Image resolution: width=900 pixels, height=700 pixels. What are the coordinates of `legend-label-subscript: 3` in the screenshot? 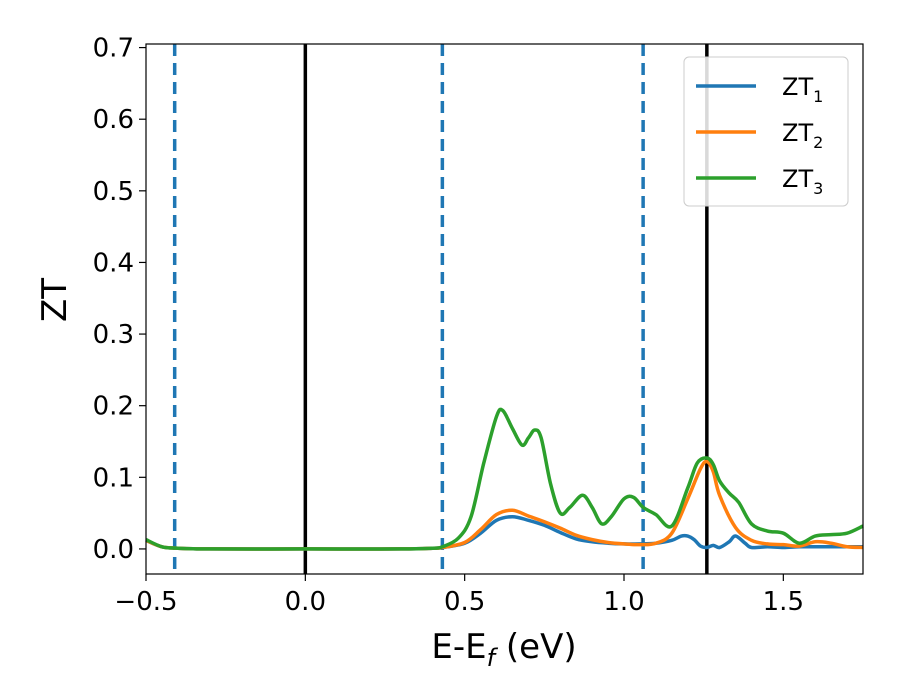 It's located at (818, 188).